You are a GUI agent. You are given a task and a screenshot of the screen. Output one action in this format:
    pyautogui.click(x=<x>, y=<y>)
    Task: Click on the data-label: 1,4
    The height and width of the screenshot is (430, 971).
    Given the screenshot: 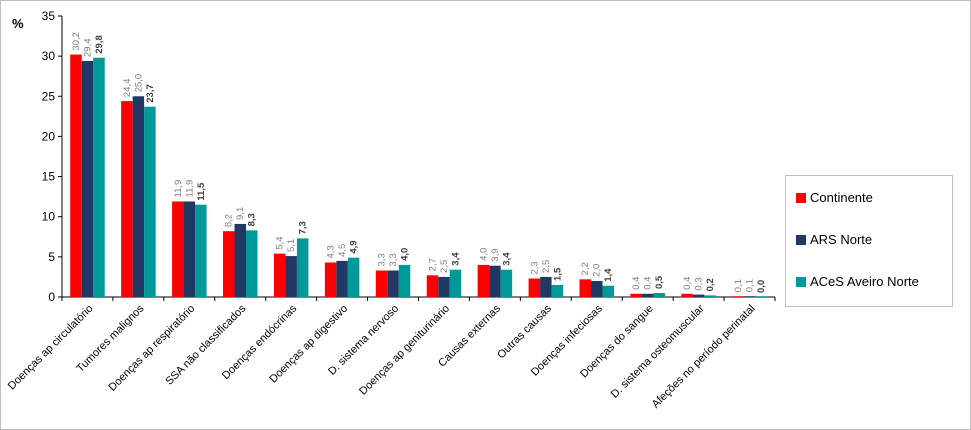 What is the action you would take?
    pyautogui.click(x=608, y=275)
    